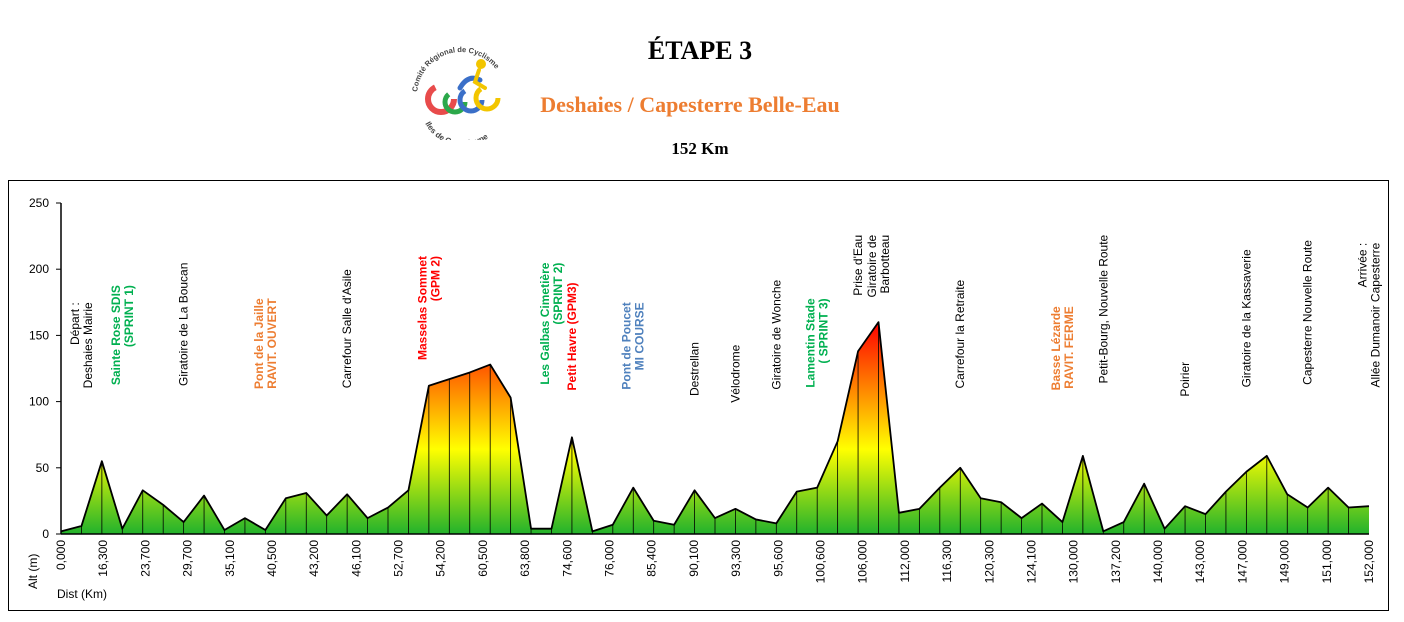 Image resolution: width=1404 pixels, height=622 pixels. What do you see at coordinates (1369, 562) in the screenshot?
I see `x-tick-label: 152,000` at bounding box center [1369, 562].